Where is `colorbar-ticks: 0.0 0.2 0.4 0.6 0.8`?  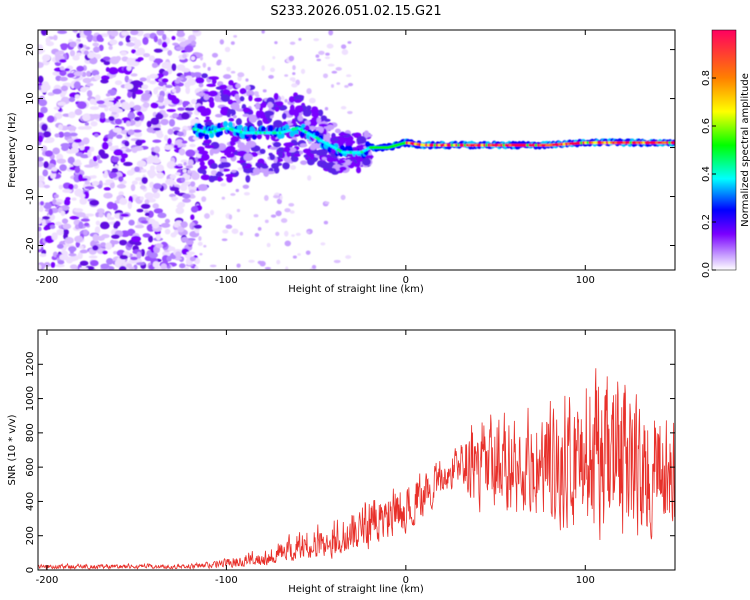 colorbar-ticks: 0.0 0.2 0.4 0.6 0.8 is located at coordinates (719, 153).